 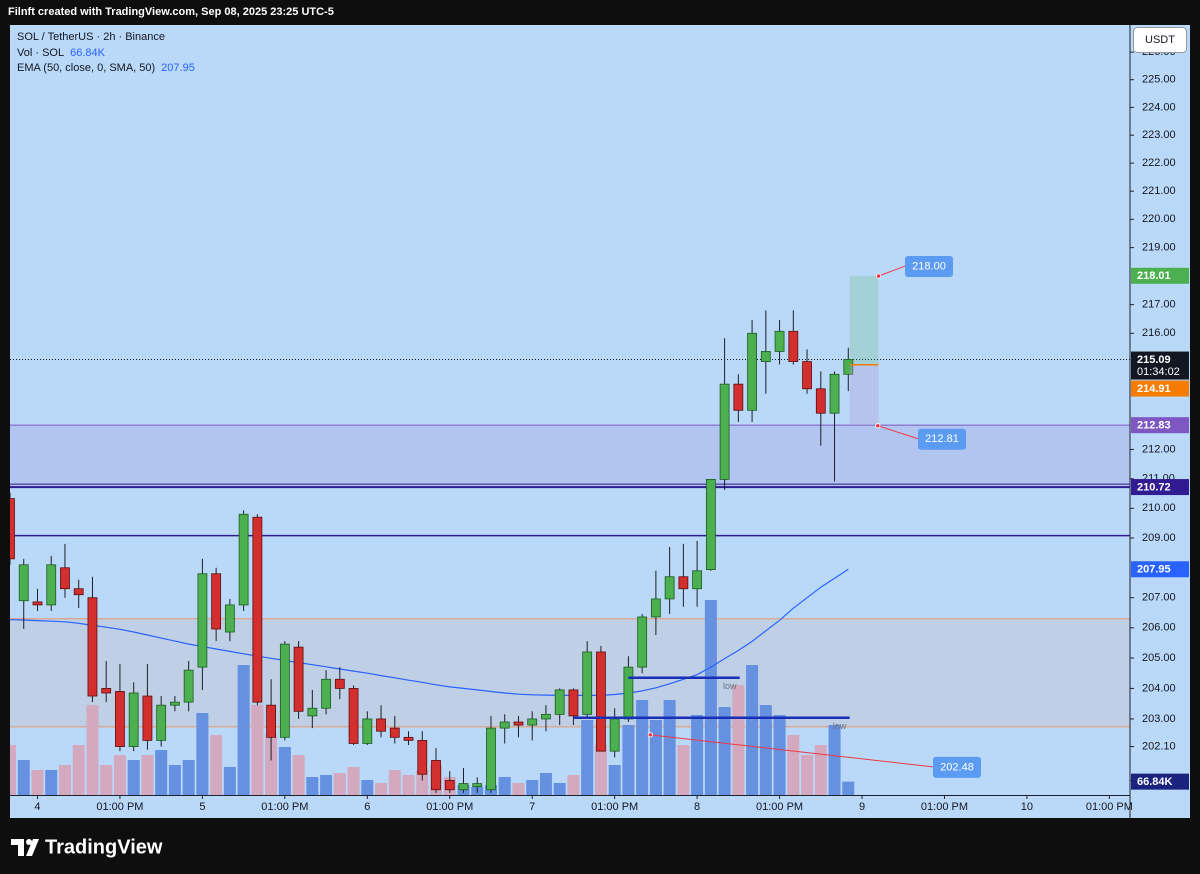 I want to click on x-tick-label: 10, so click(x=1027, y=807).